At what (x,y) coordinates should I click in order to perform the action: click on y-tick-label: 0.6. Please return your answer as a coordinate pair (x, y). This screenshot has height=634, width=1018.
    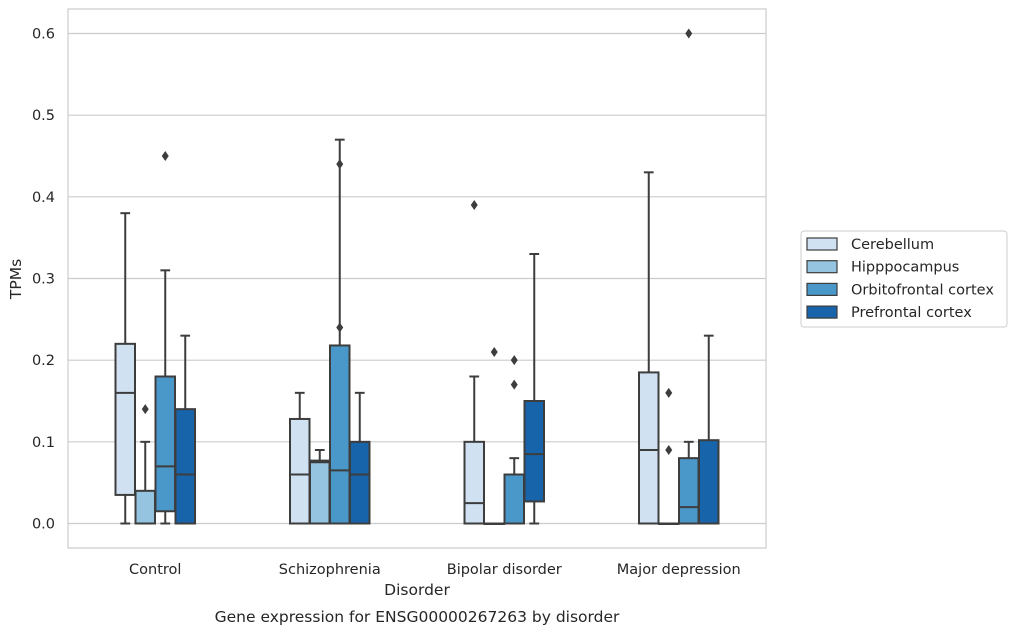
    Looking at the image, I should click on (43, 35).